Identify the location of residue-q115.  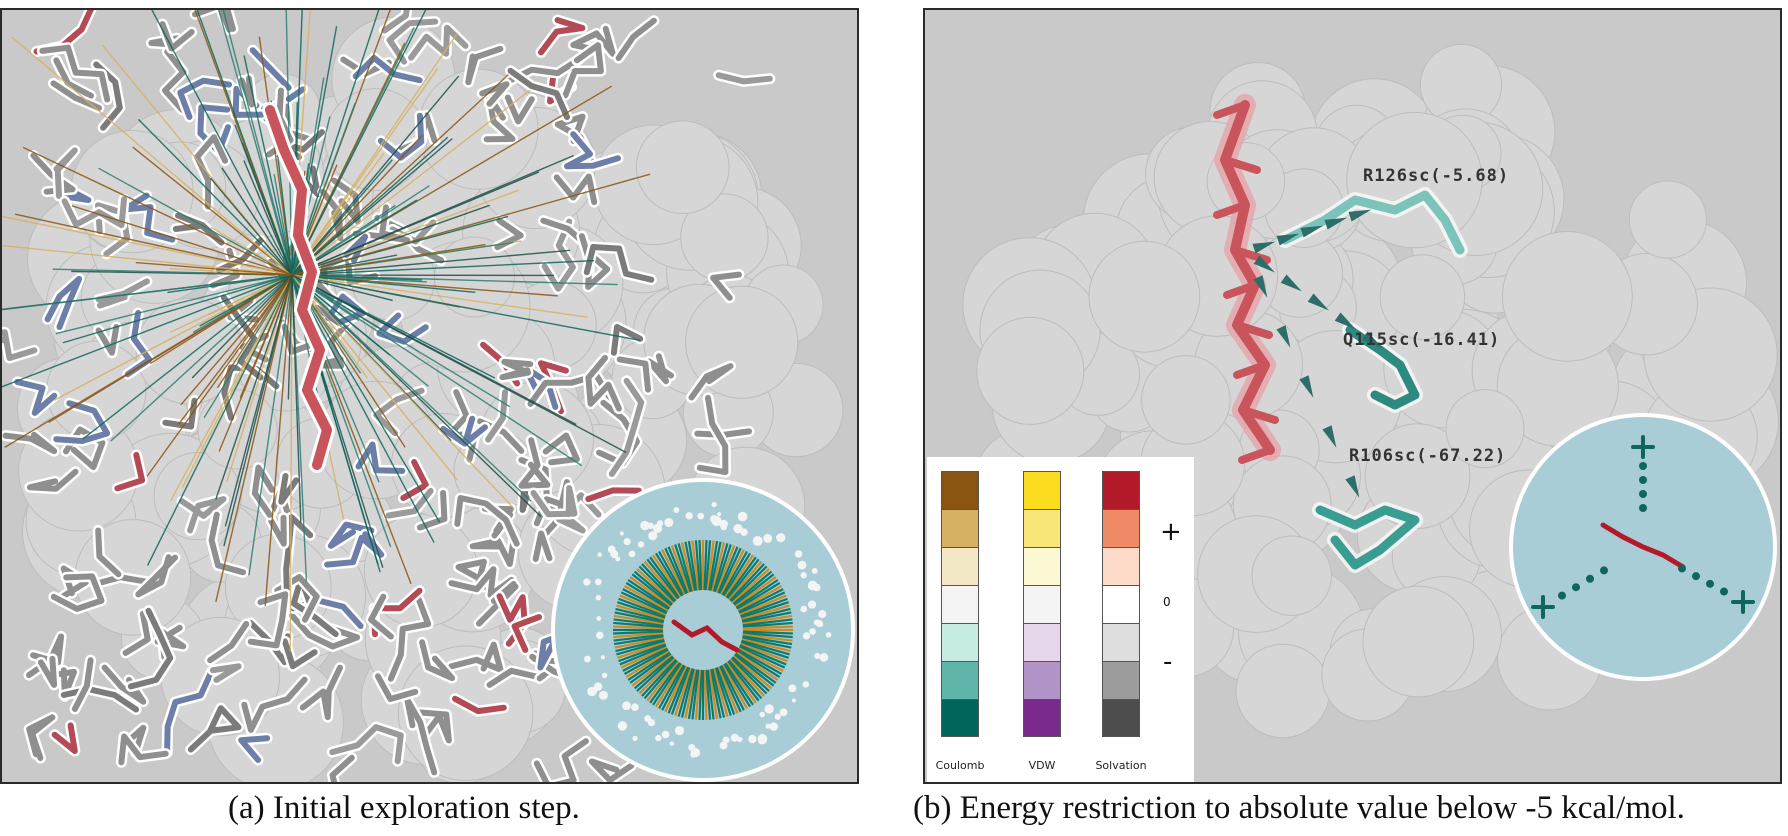
(1382, 367).